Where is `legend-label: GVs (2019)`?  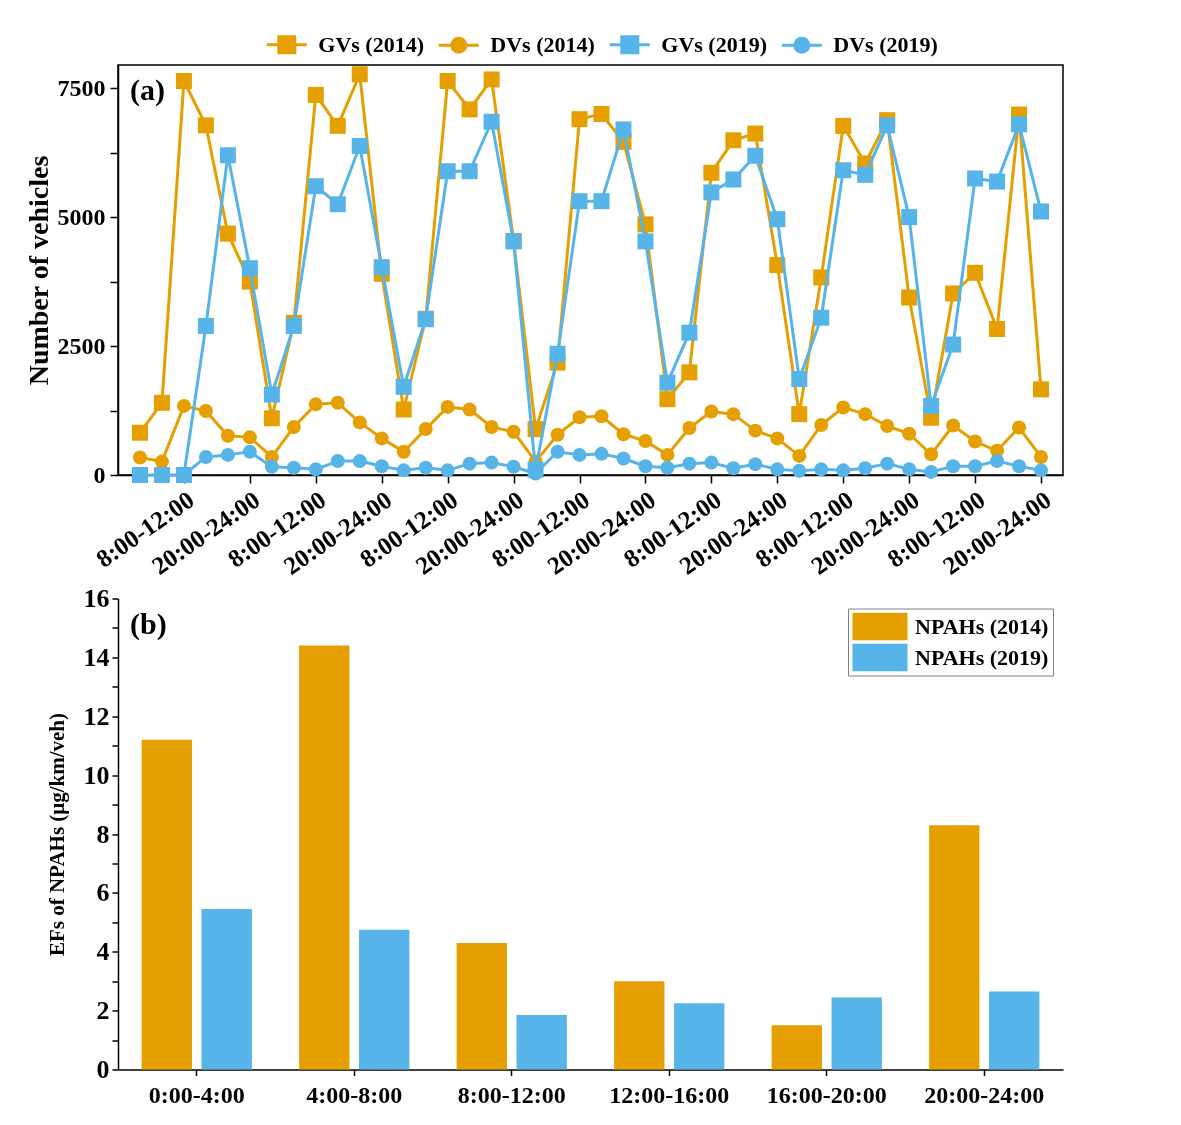 legend-label: GVs (2019) is located at coordinates (714, 44).